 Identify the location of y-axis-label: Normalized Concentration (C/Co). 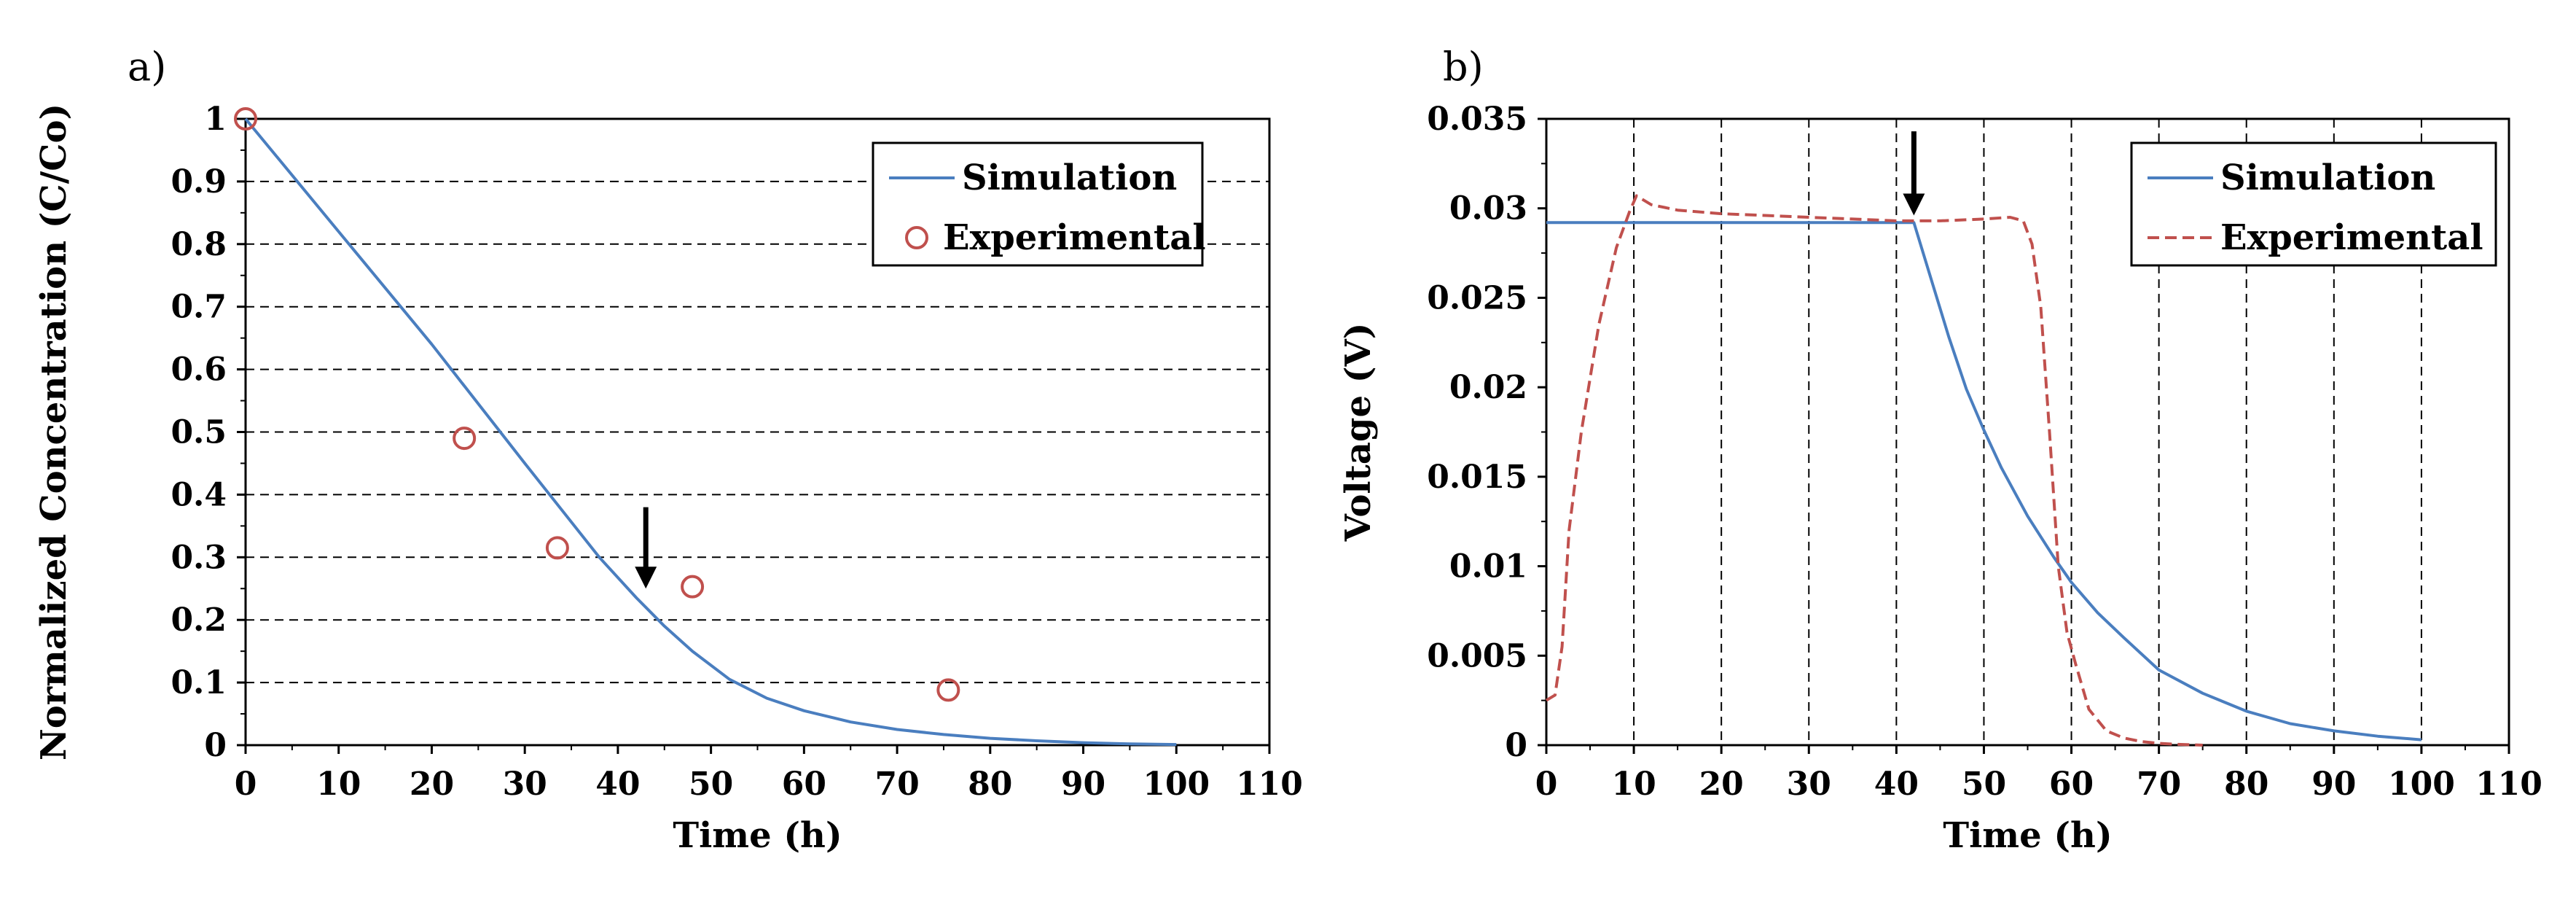
(54, 432).